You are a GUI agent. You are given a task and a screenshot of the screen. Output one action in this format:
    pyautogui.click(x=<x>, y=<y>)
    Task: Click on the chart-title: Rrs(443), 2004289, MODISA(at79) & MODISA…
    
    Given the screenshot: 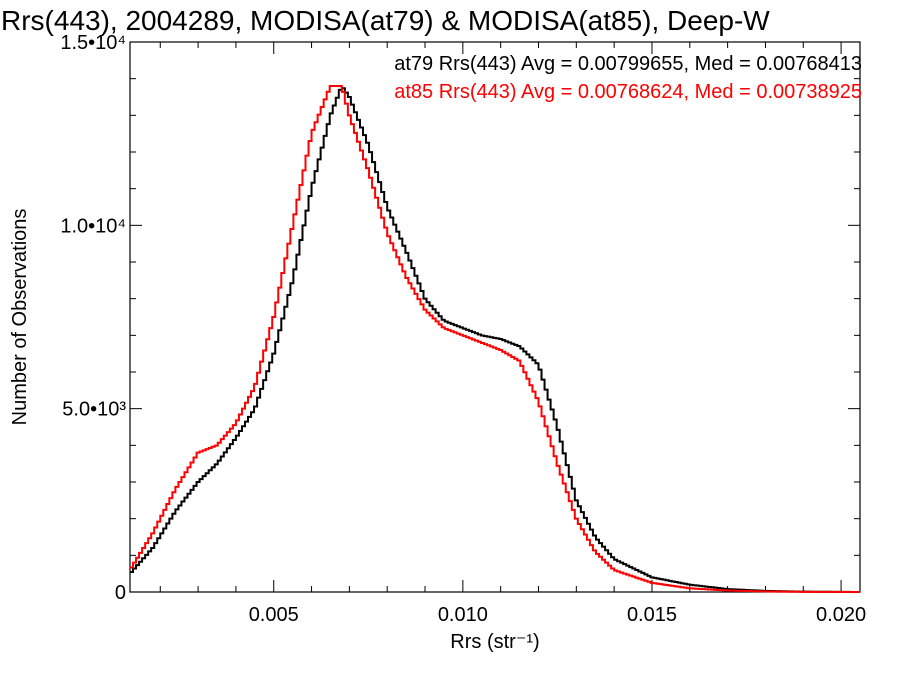 What is the action you would take?
    pyautogui.click(x=385, y=20)
    